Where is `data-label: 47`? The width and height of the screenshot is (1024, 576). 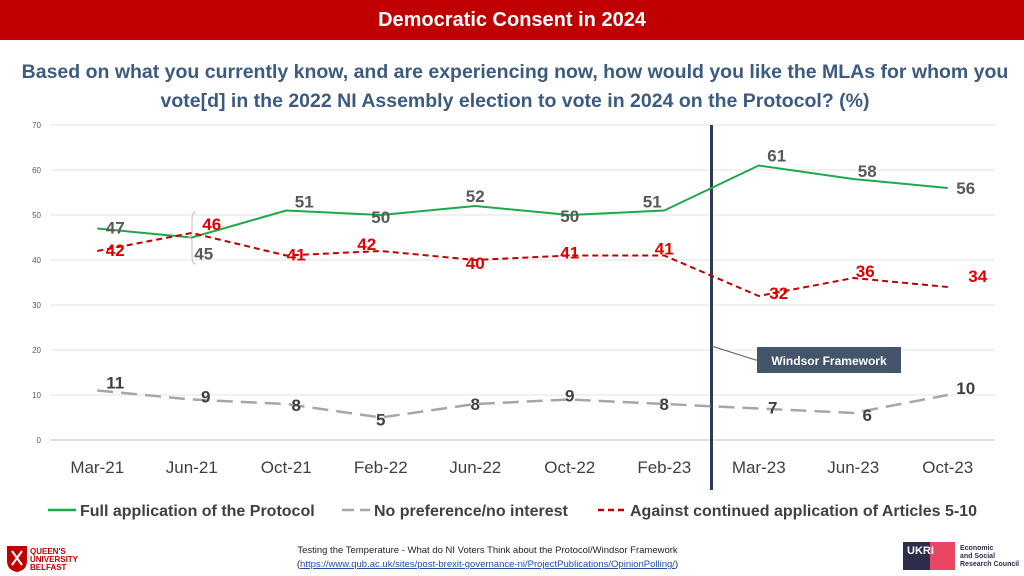 data-label: 47 is located at coordinates (115, 228).